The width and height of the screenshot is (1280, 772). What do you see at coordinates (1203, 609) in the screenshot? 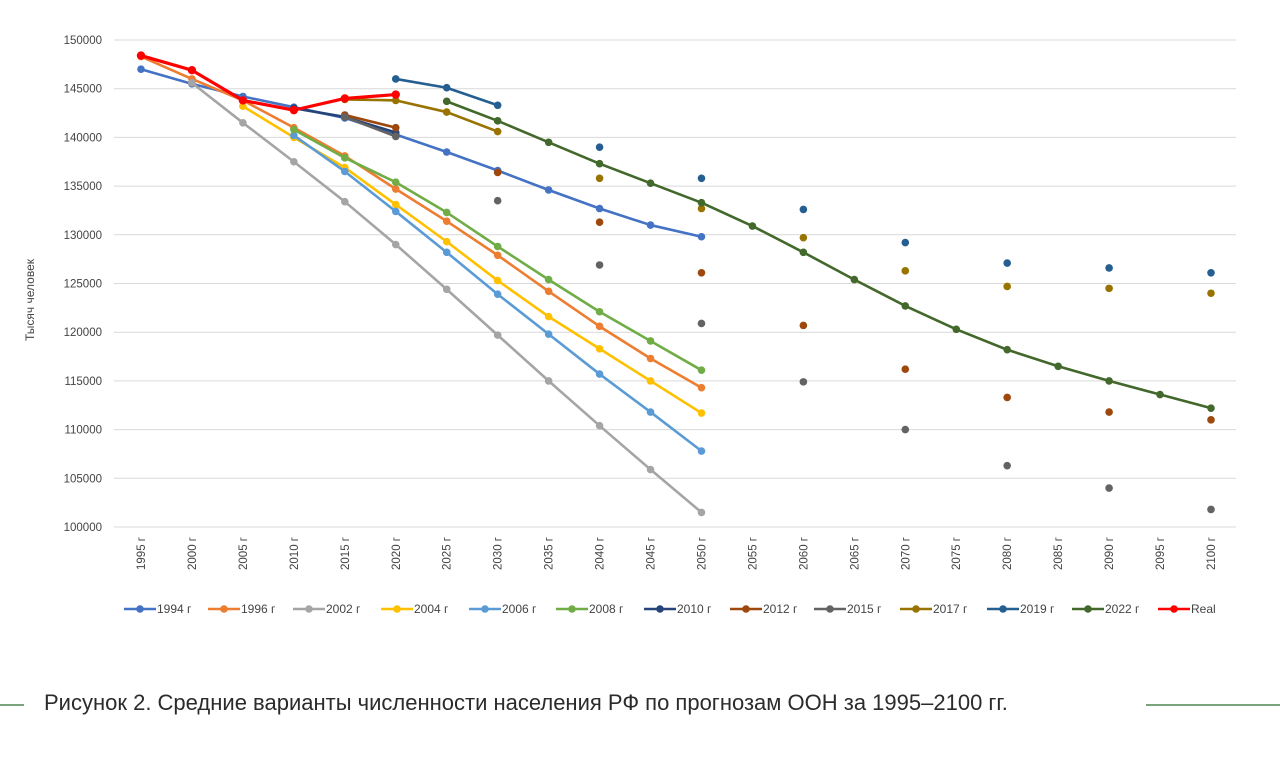
I see `legend-label: Real` at bounding box center [1203, 609].